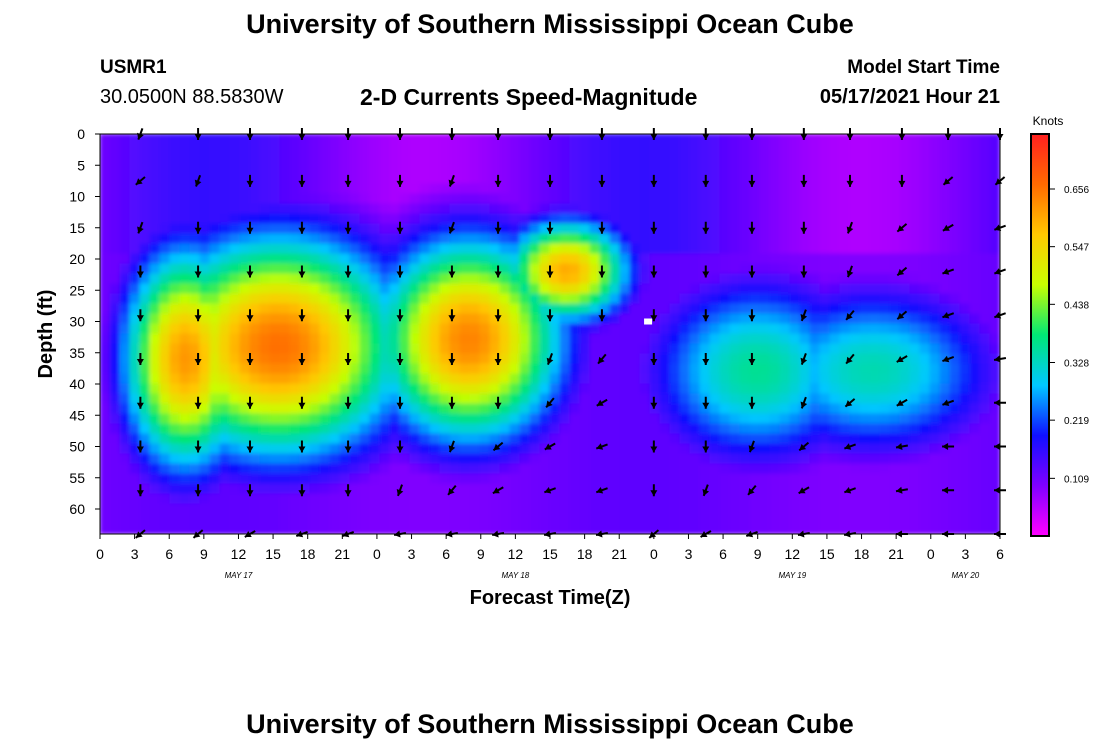 This screenshot has width=1100, height=750. I want to click on y-tick-label: 45, so click(77, 415).